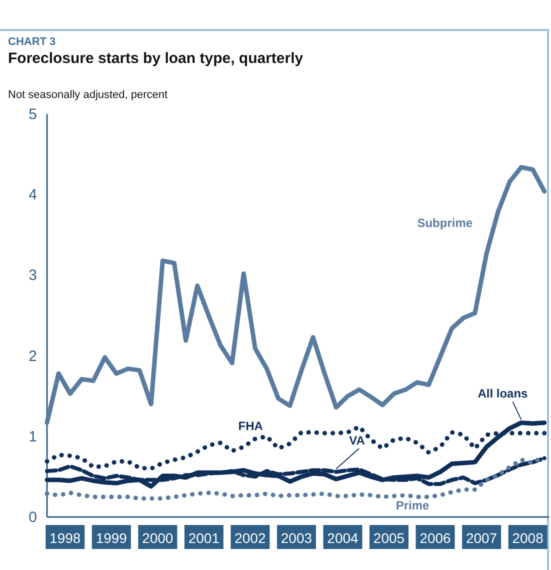 The height and width of the screenshot is (570, 551). Describe the element at coordinates (343, 538) in the screenshot. I see `x-tick-label: 2004` at that location.